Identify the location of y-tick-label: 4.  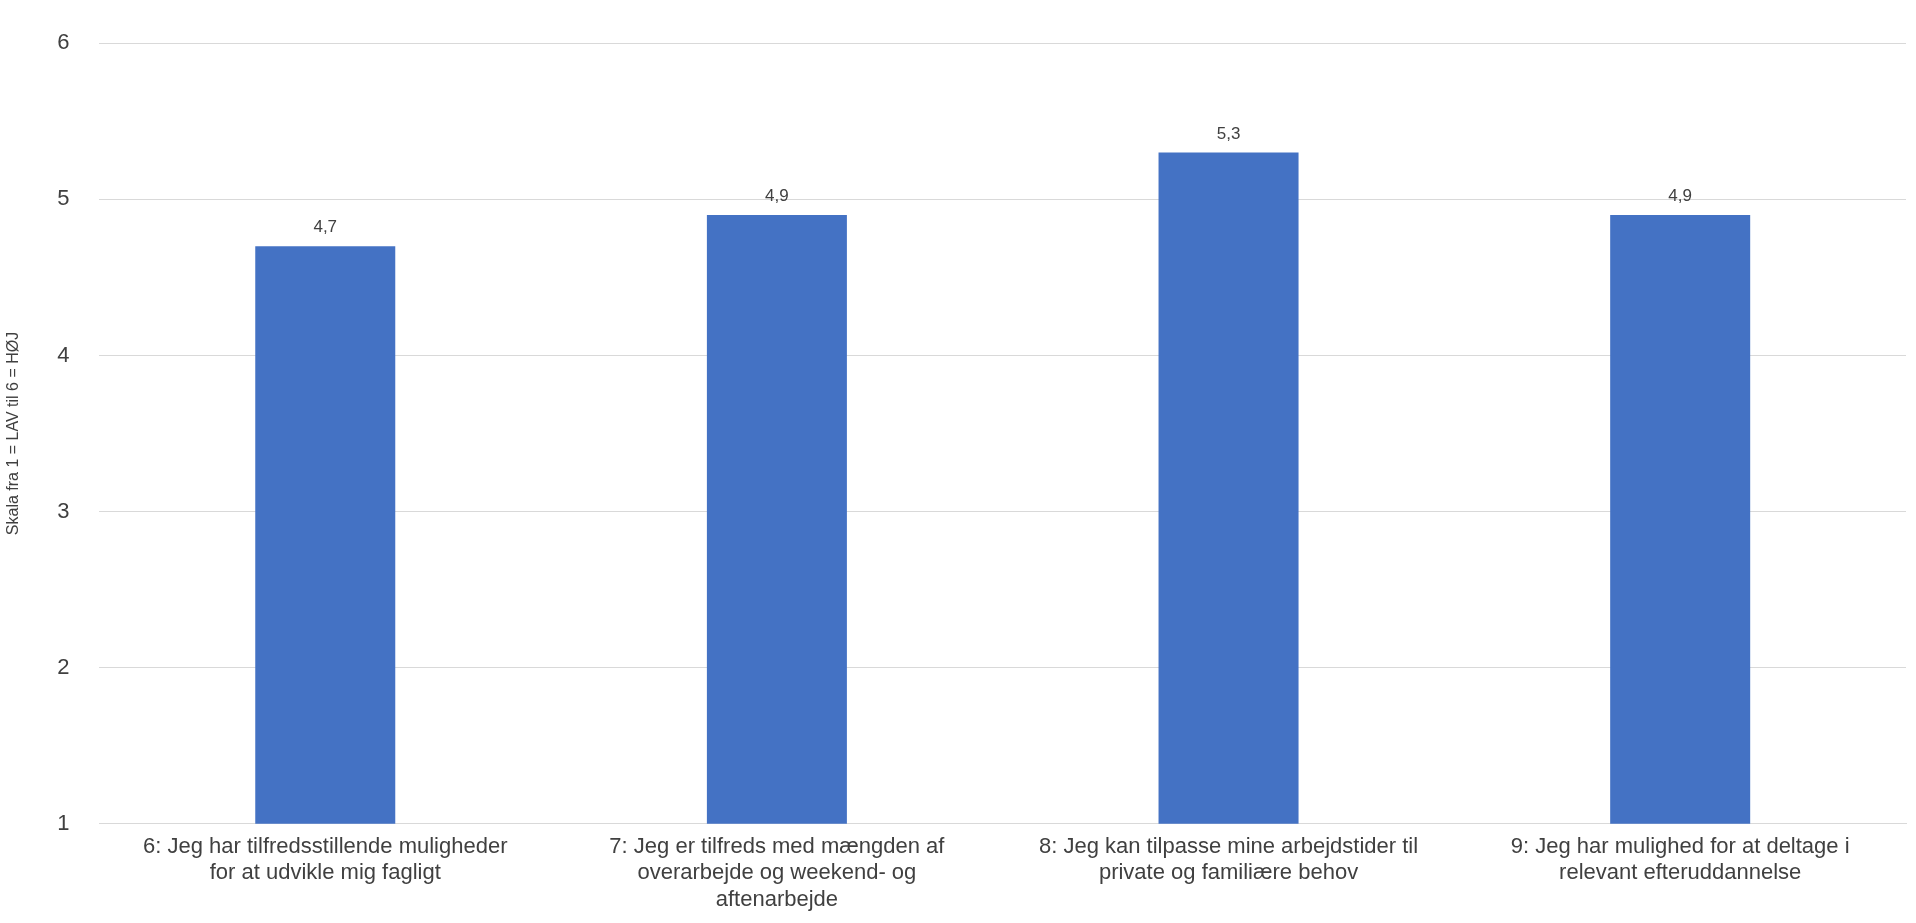
(63, 354).